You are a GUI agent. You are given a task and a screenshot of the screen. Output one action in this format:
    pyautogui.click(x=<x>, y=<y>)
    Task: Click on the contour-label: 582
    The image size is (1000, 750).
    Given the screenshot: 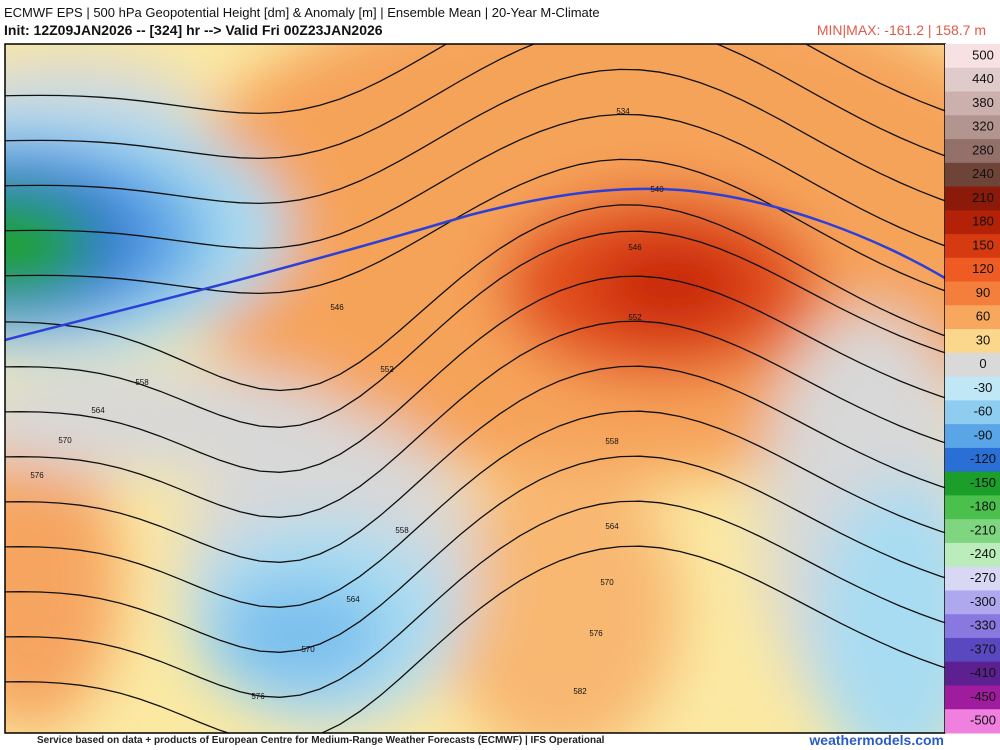 What is the action you would take?
    pyautogui.click(x=580, y=691)
    